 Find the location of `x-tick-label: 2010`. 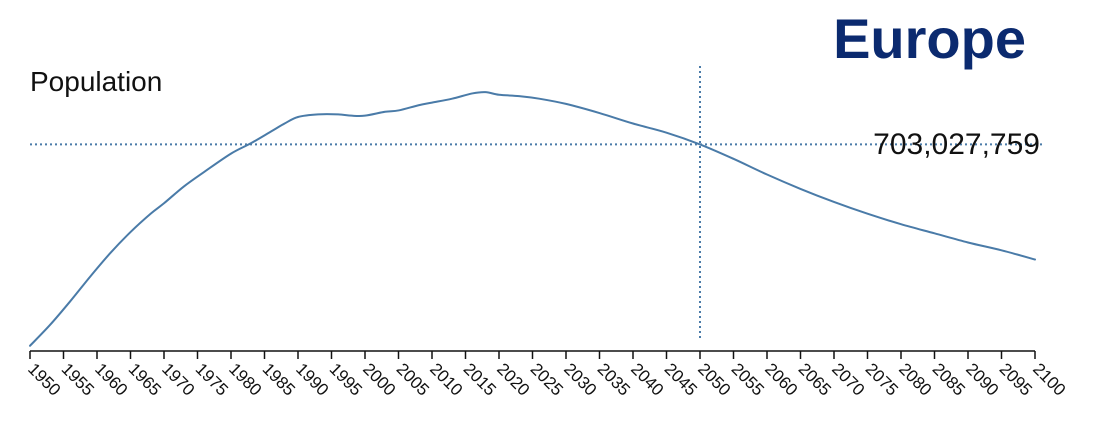

x-tick-label: 2010 is located at coordinates (446, 379).